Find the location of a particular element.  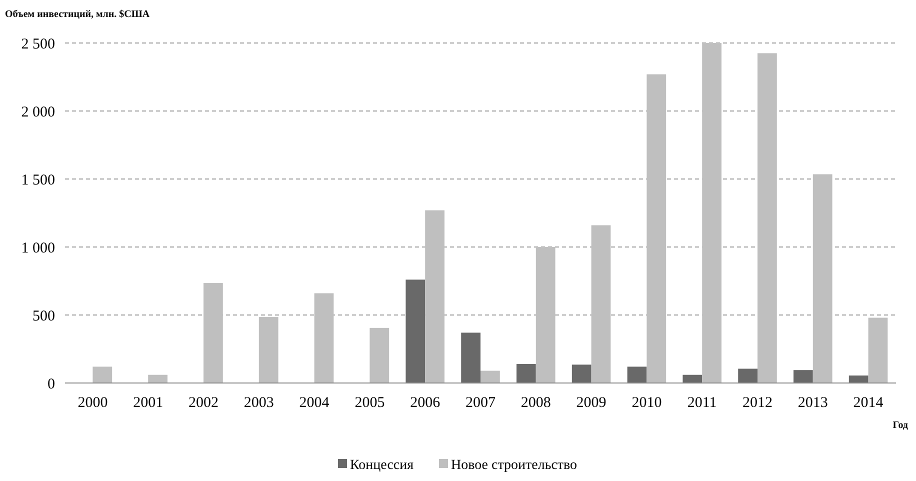

legend-label: Новое строительство is located at coordinates (514, 465).